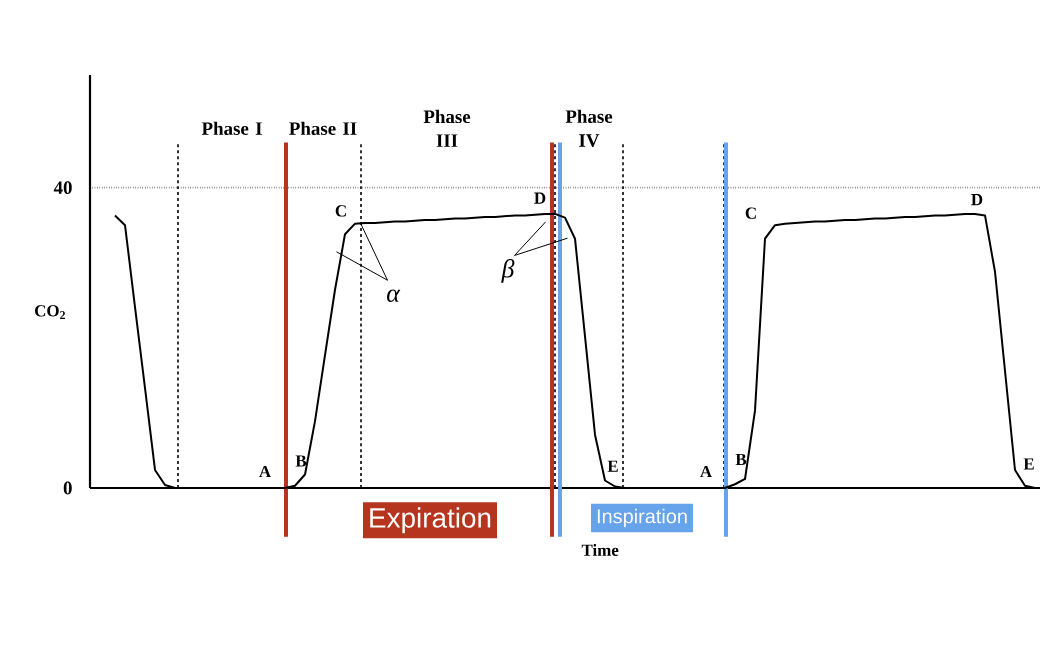  Describe the element at coordinates (50, 312) in the screenshot. I see `y-axis-title: CO$_{2}$` at that location.